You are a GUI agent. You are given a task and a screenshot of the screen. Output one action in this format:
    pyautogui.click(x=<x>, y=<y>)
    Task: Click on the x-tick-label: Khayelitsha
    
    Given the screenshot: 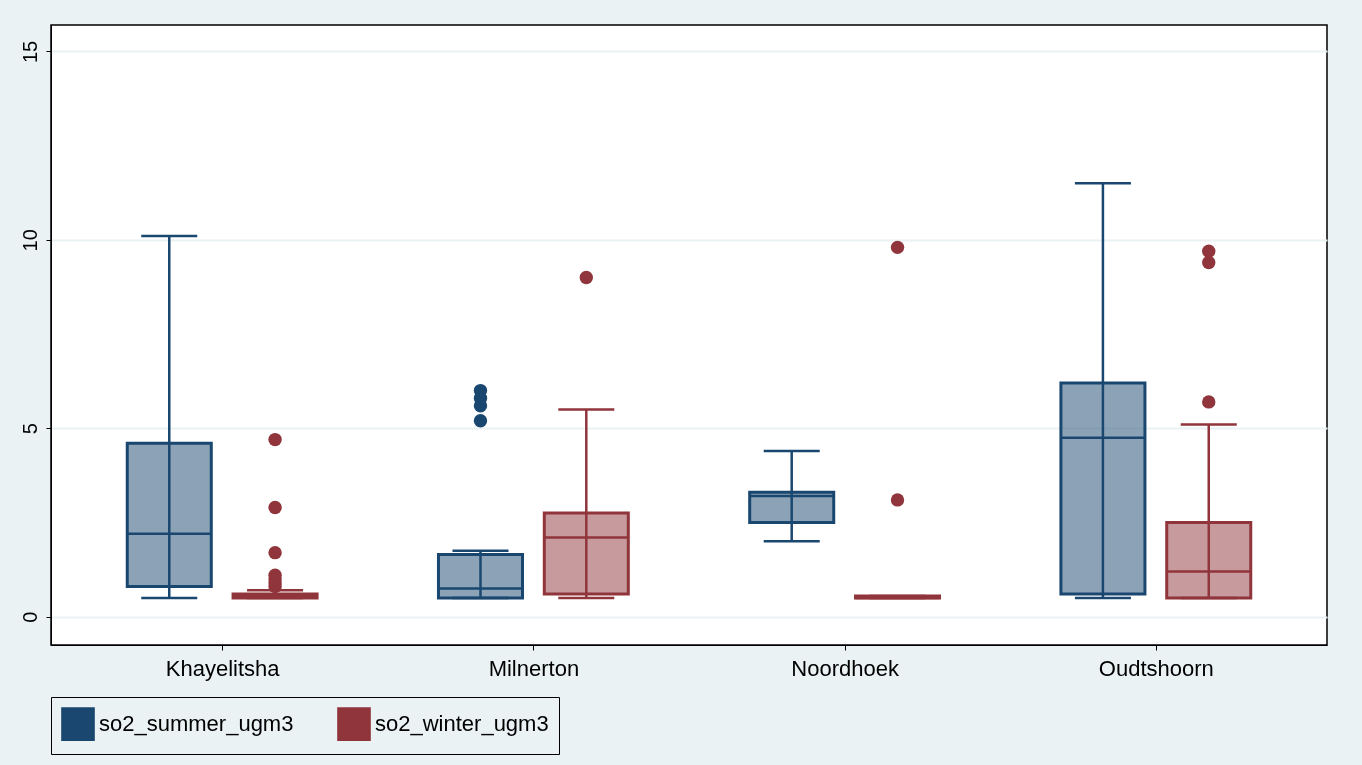 What is the action you would take?
    pyautogui.click(x=223, y=668)
    